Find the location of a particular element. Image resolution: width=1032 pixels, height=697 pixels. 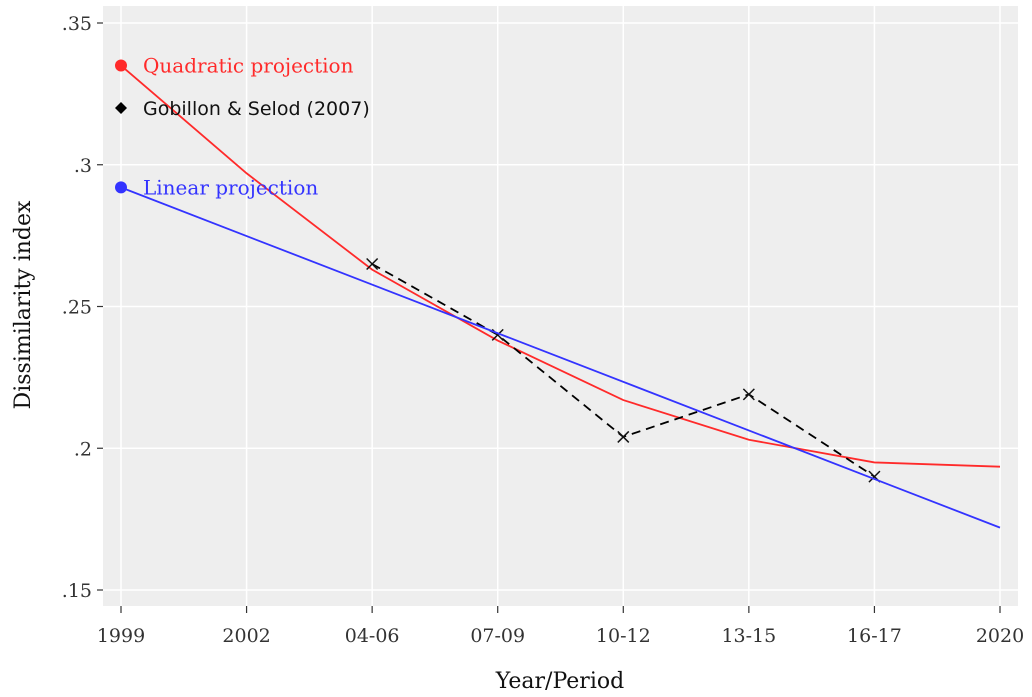

x-tick-label: 07-09 is located at coordinates (497, 636).